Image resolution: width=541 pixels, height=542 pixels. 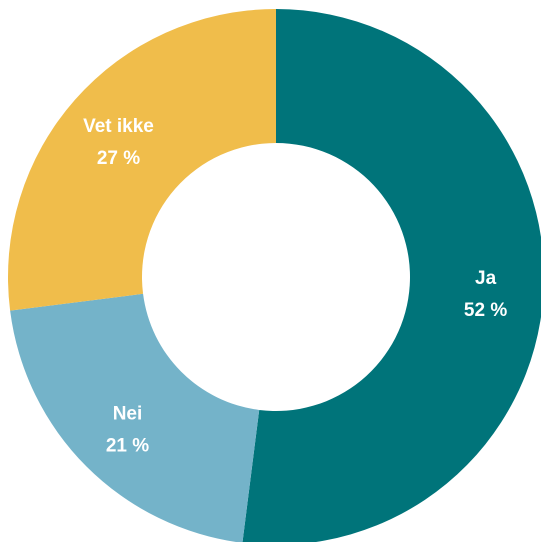 What do you see at coordinates (118, 158) in the screenshot?
I see `slice-value-vet-ikke: 27 %` at bounding box center [118, 158].